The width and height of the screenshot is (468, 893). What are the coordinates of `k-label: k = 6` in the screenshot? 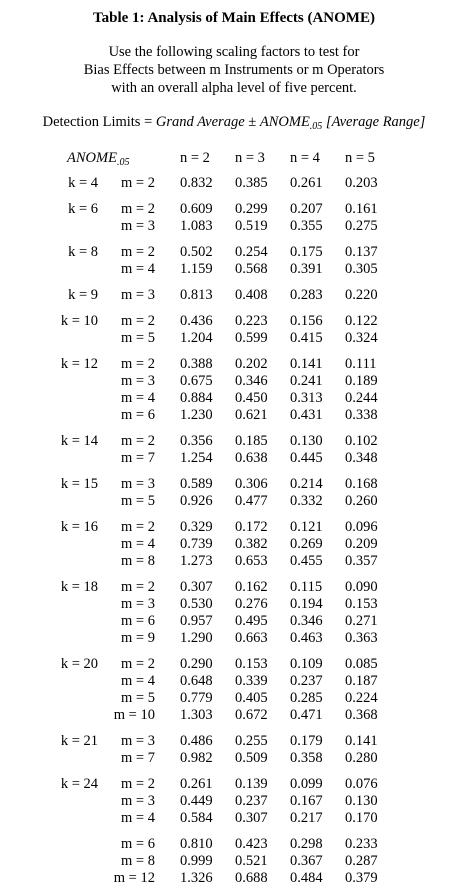 It's located at (83, 209).